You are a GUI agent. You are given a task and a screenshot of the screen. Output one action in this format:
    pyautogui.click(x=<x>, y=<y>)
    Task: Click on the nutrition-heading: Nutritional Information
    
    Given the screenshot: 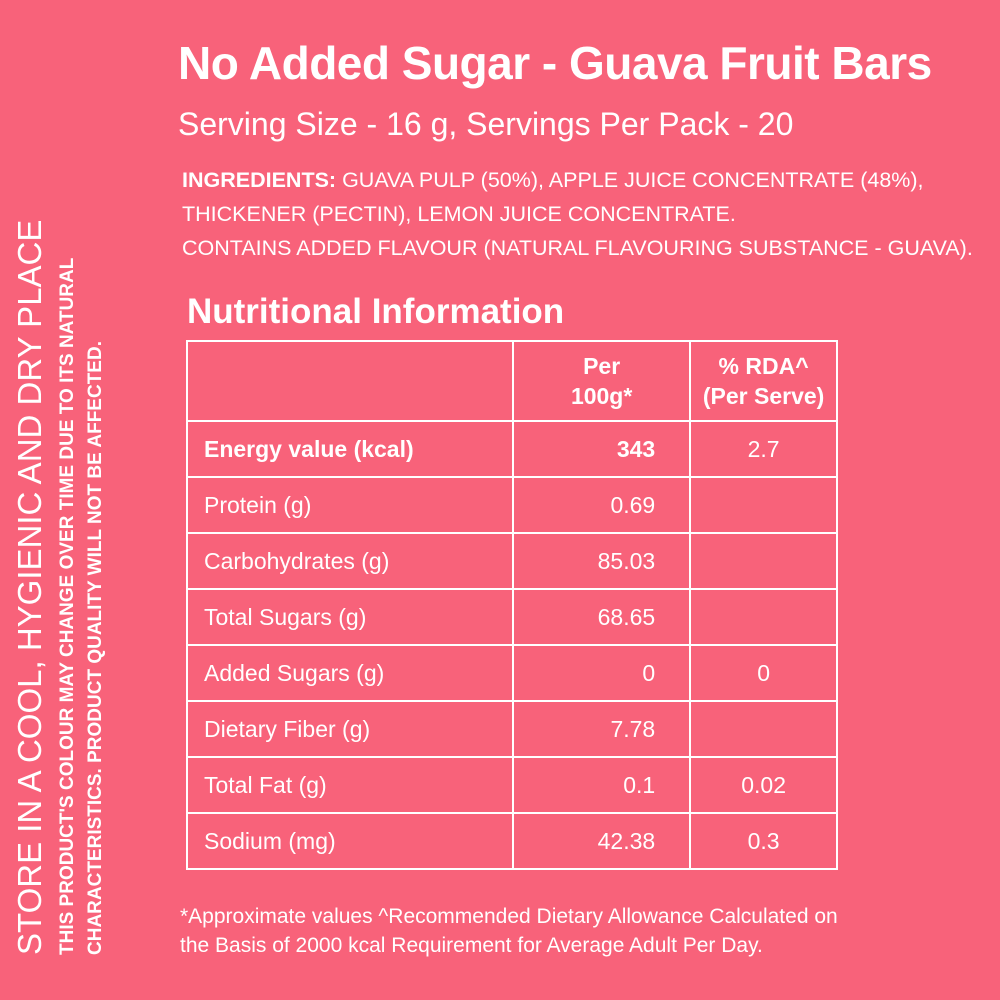 What is the action you would take?
    pyautogui.click(x=376, y=311)
    